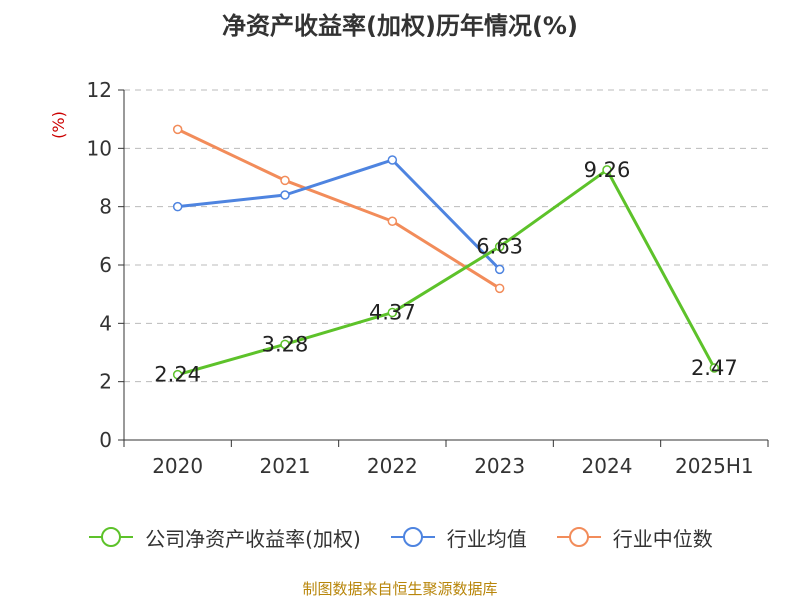 The width and height of the screenshot is (800, 600). I want to click on data-label: 2.47, so click(714, 368).